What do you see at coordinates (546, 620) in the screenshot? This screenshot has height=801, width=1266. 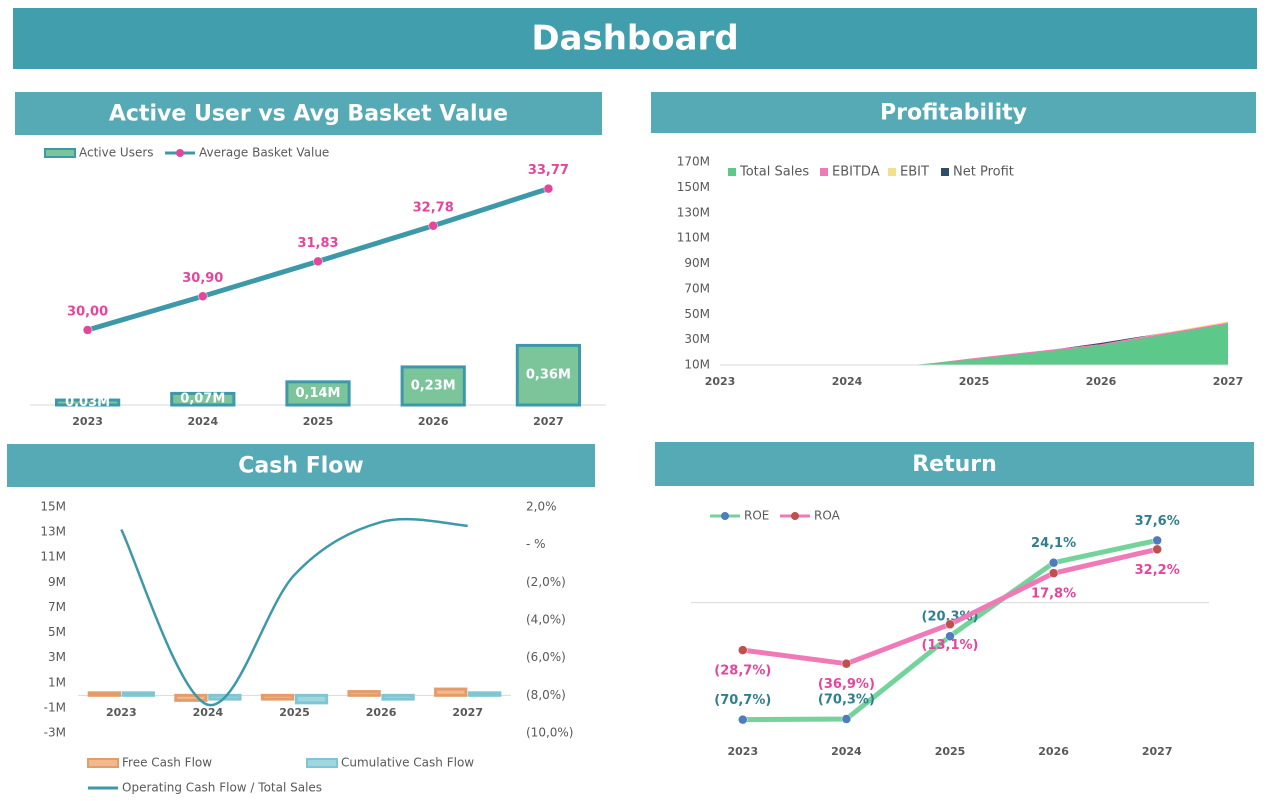 I see `y2-tick-label: (4,0%)` at bounding box center [546, 620].